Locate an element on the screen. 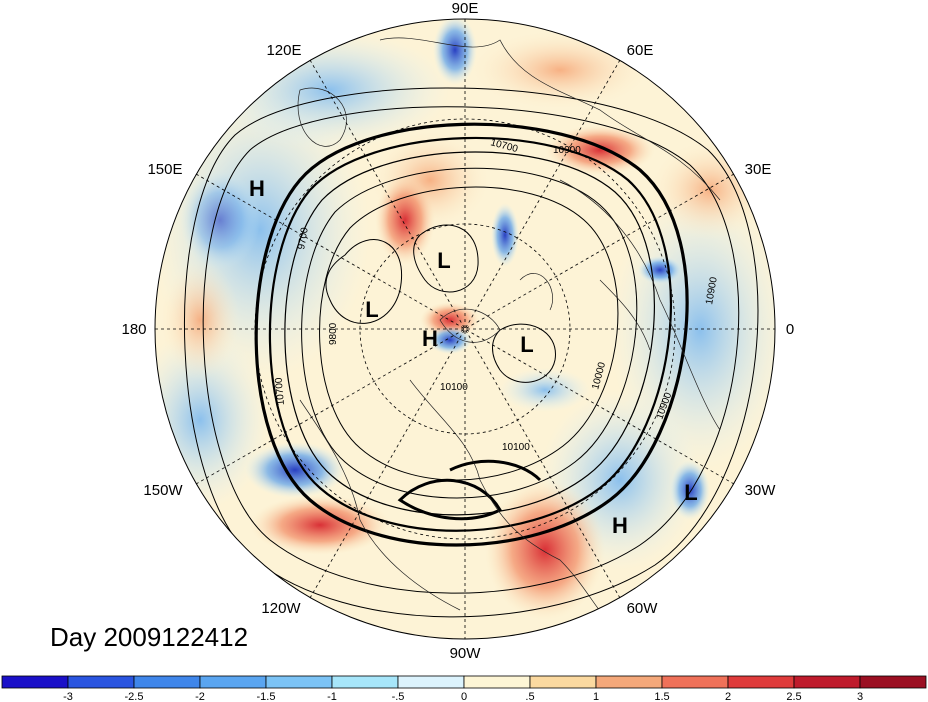 The image size is (928, 702). colorbar-tick-label: 1.5 is located at coordinates (661, 696).